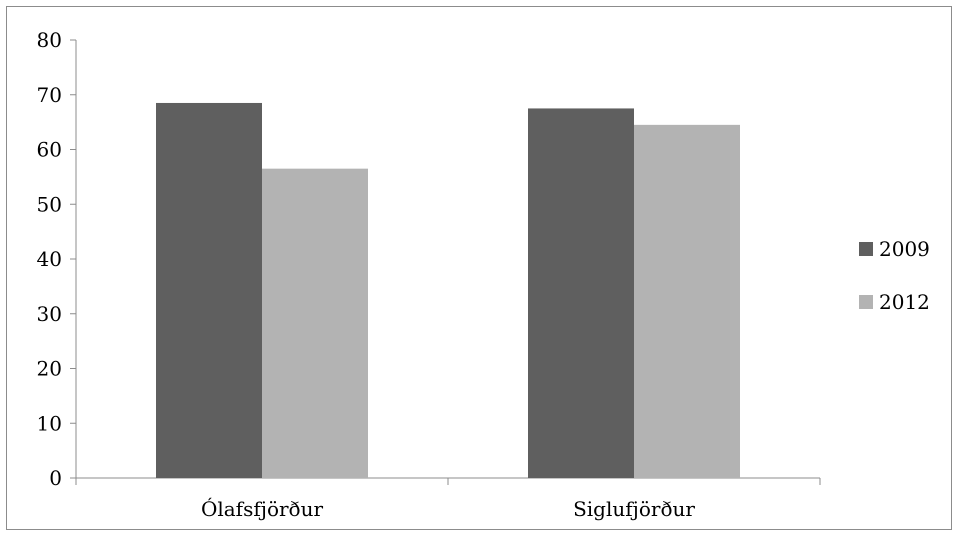 Image resolution: width=959 pixels, height=536 pixels. I want to click on legend: 2009 2012, so click(894, 275).